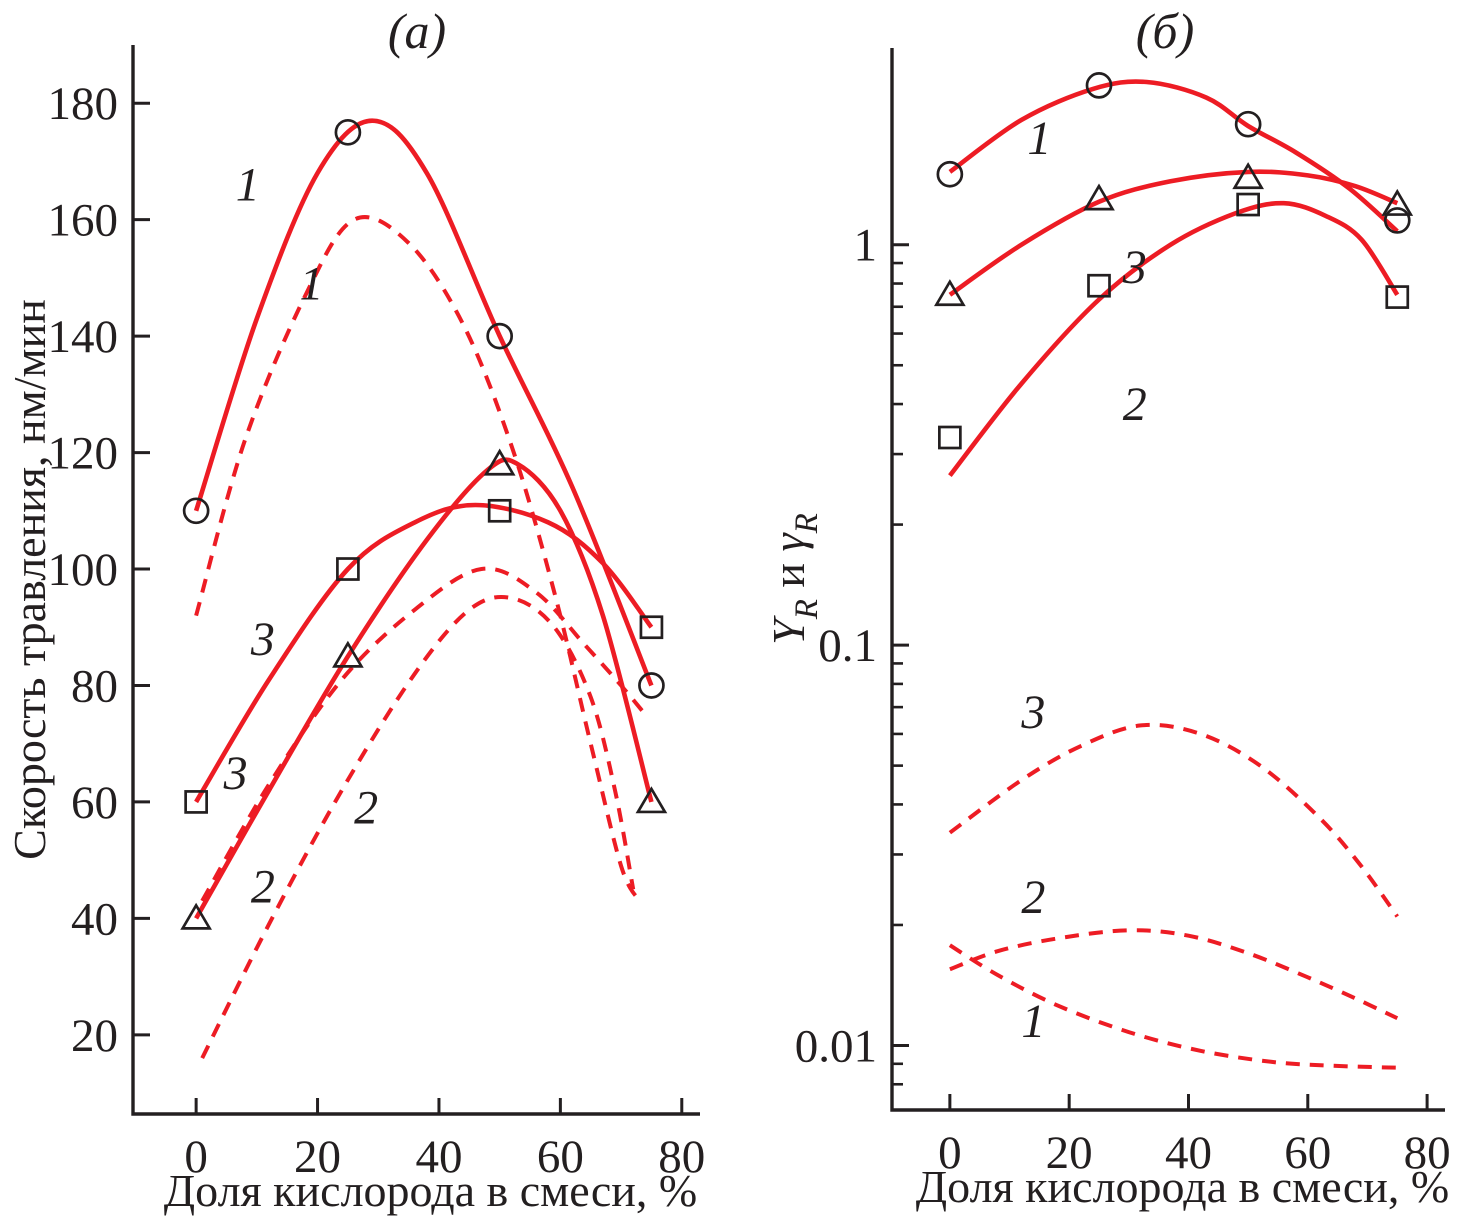  I want to click on y-tick-label: 60, so click(94, 803).